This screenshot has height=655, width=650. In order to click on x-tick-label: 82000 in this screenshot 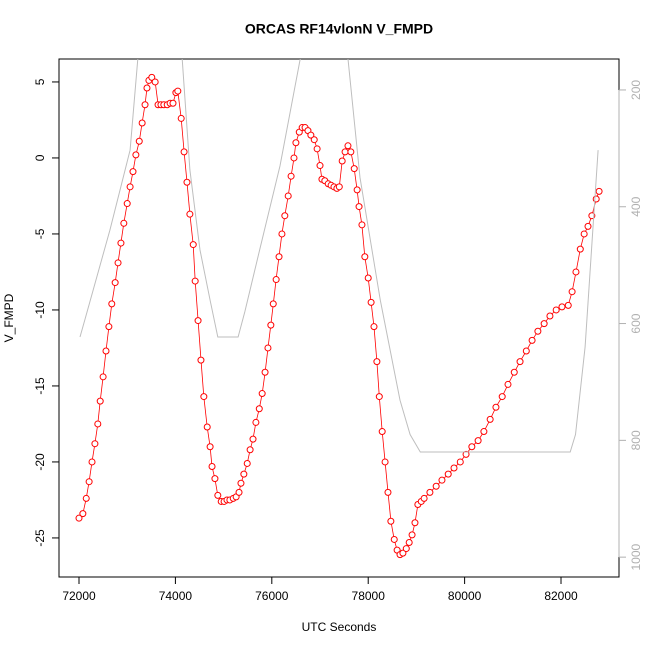, I will do `click(561, 596)`.